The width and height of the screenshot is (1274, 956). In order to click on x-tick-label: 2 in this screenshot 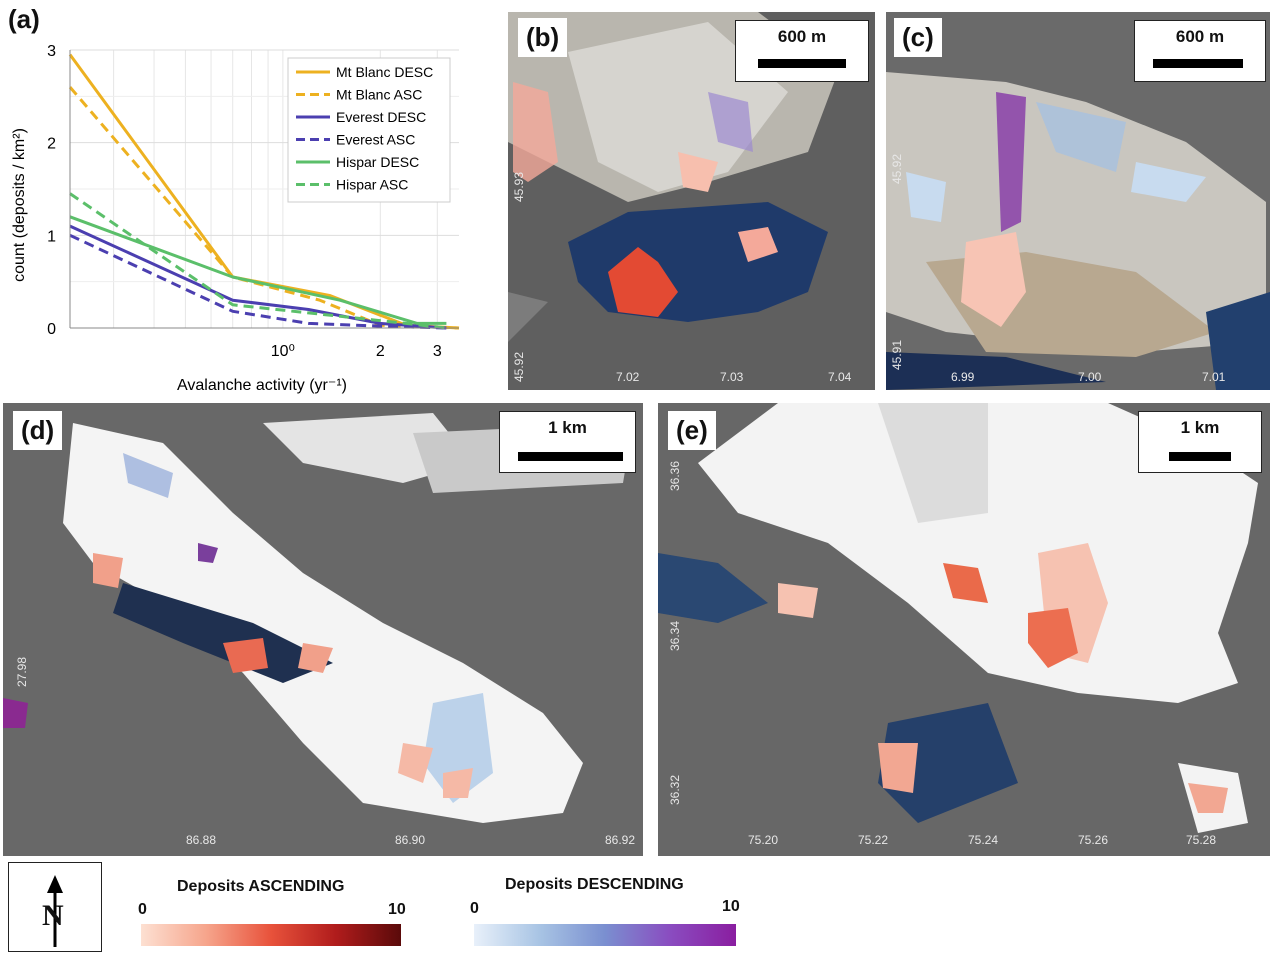, I will do `click(380, 351)`.